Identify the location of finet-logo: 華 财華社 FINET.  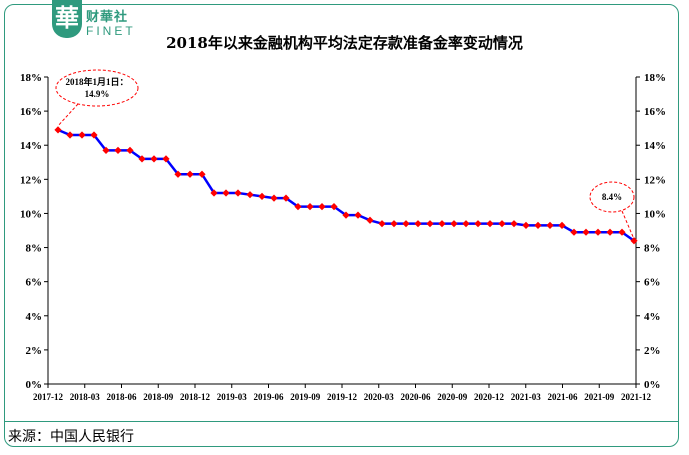
(122, 23).